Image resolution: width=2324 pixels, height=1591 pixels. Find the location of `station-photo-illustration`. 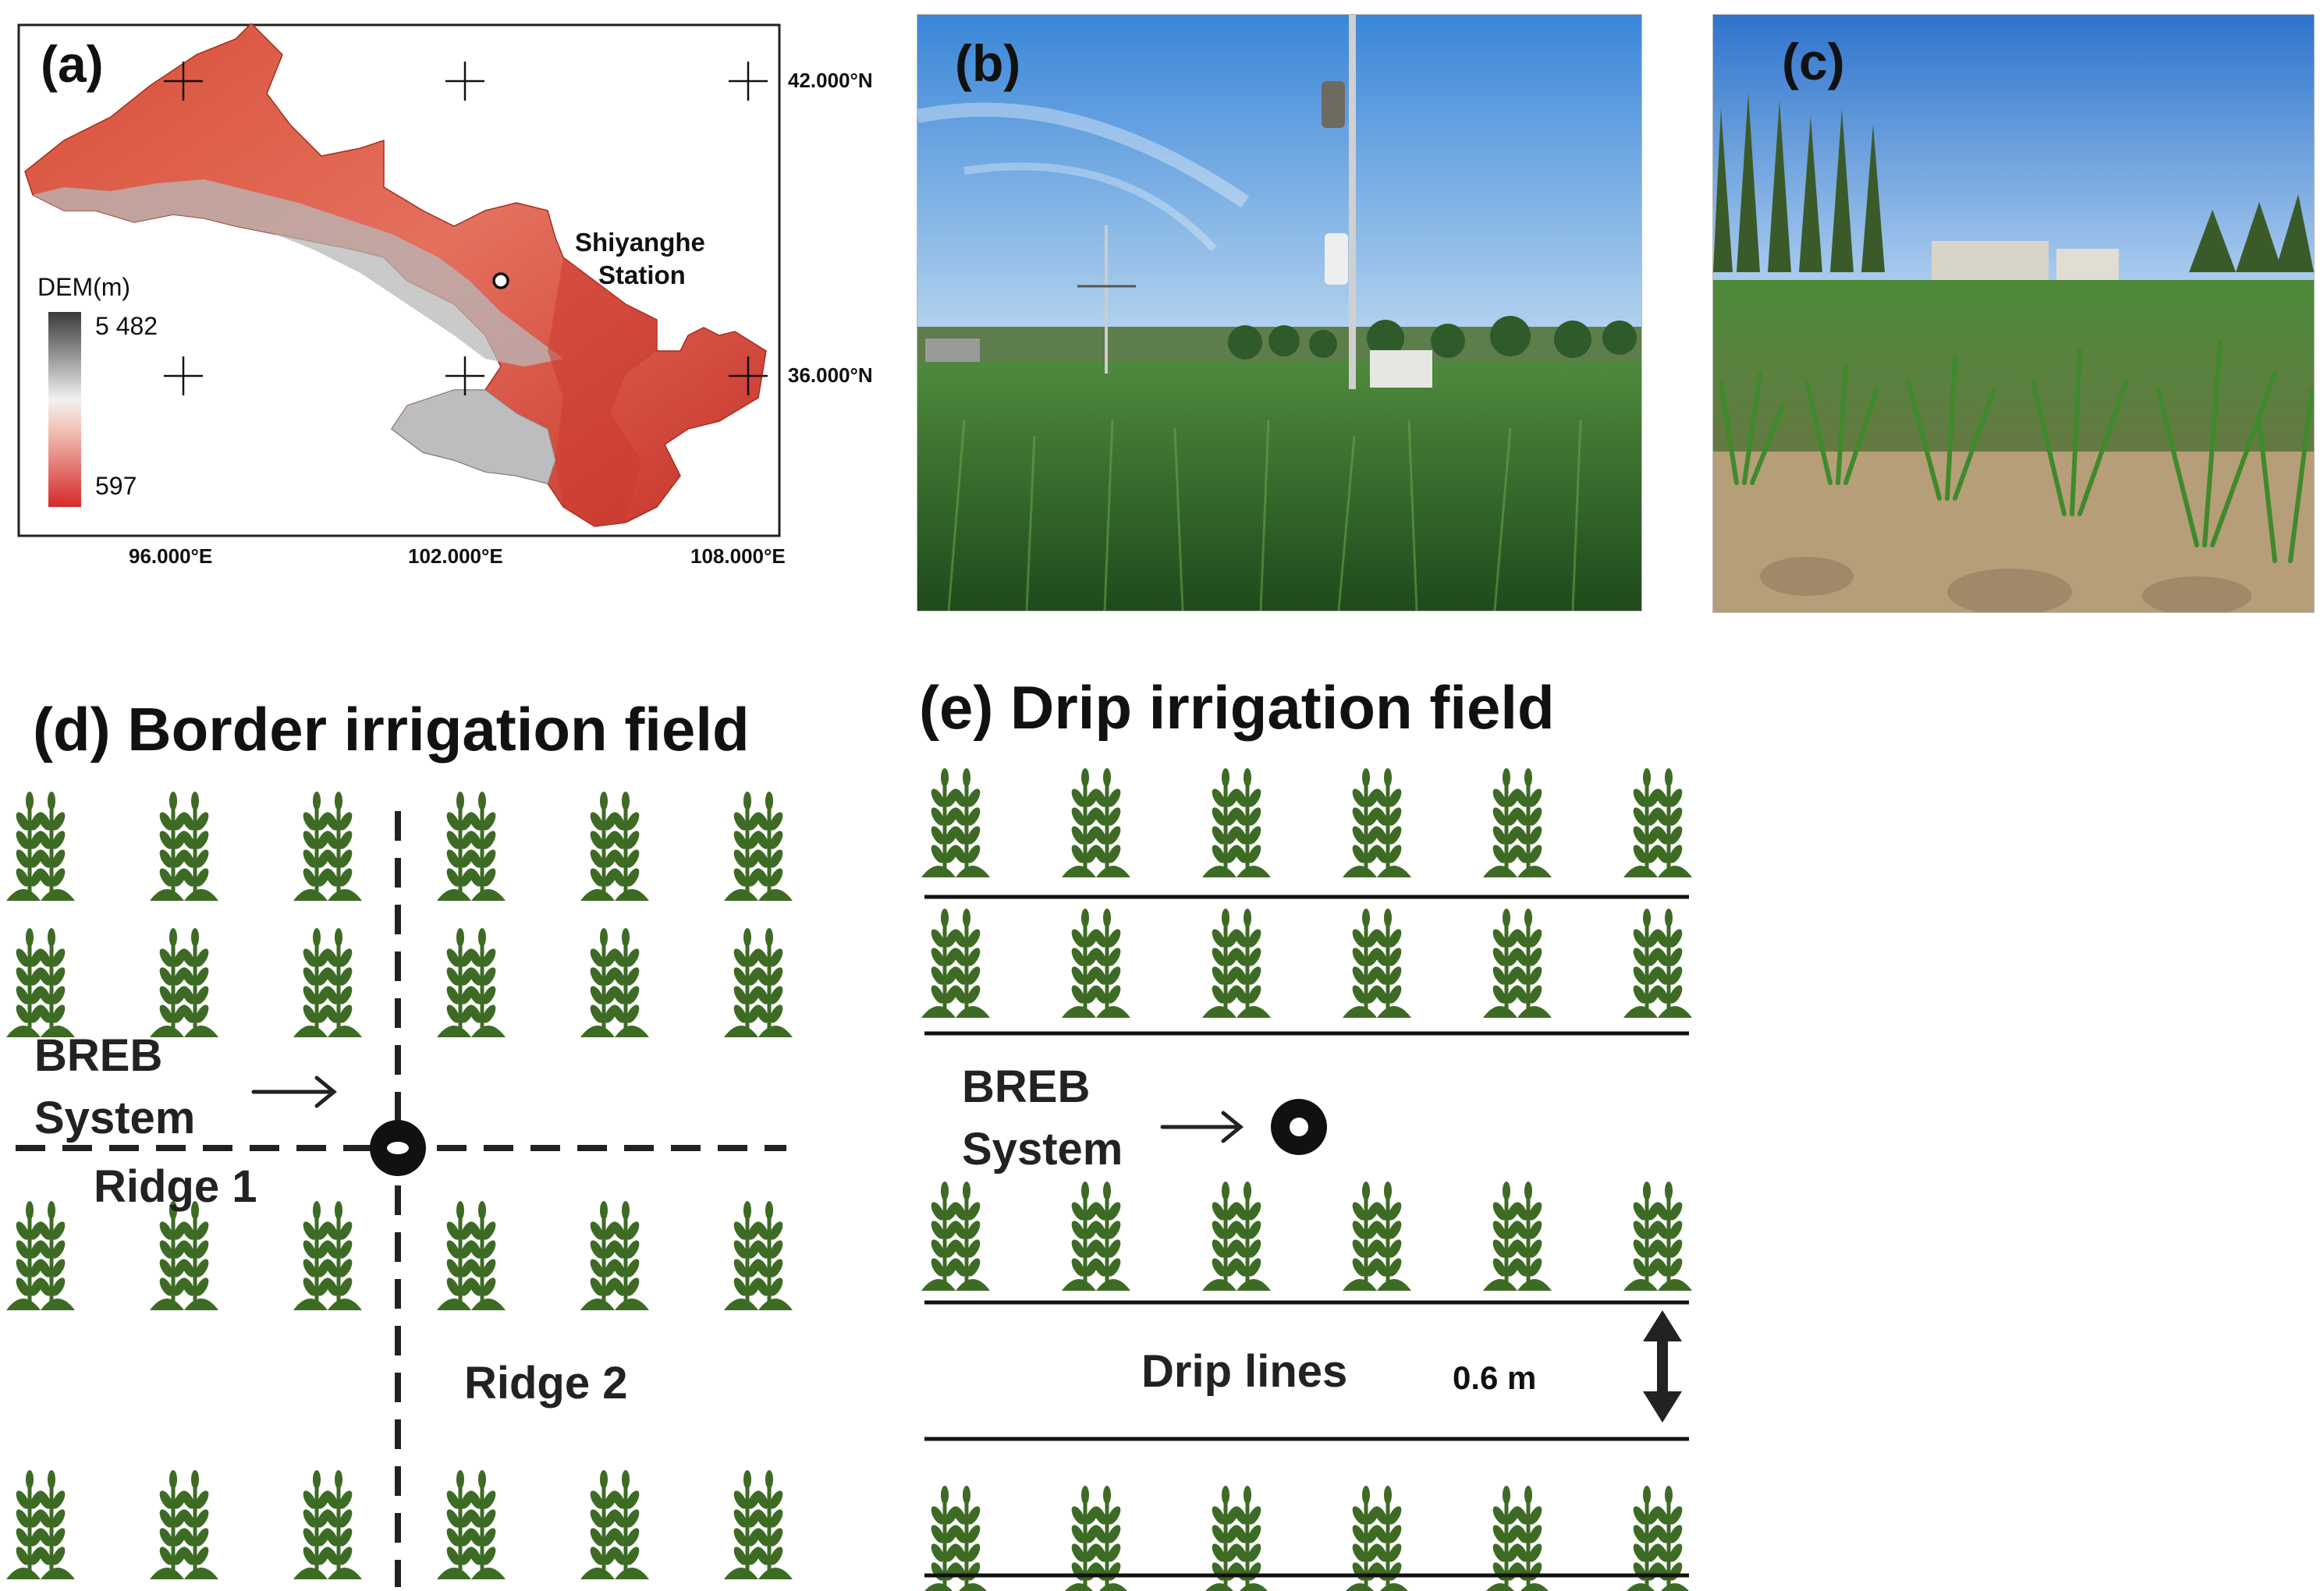

station-photo-illustration is located at coordinates (1279, 313).